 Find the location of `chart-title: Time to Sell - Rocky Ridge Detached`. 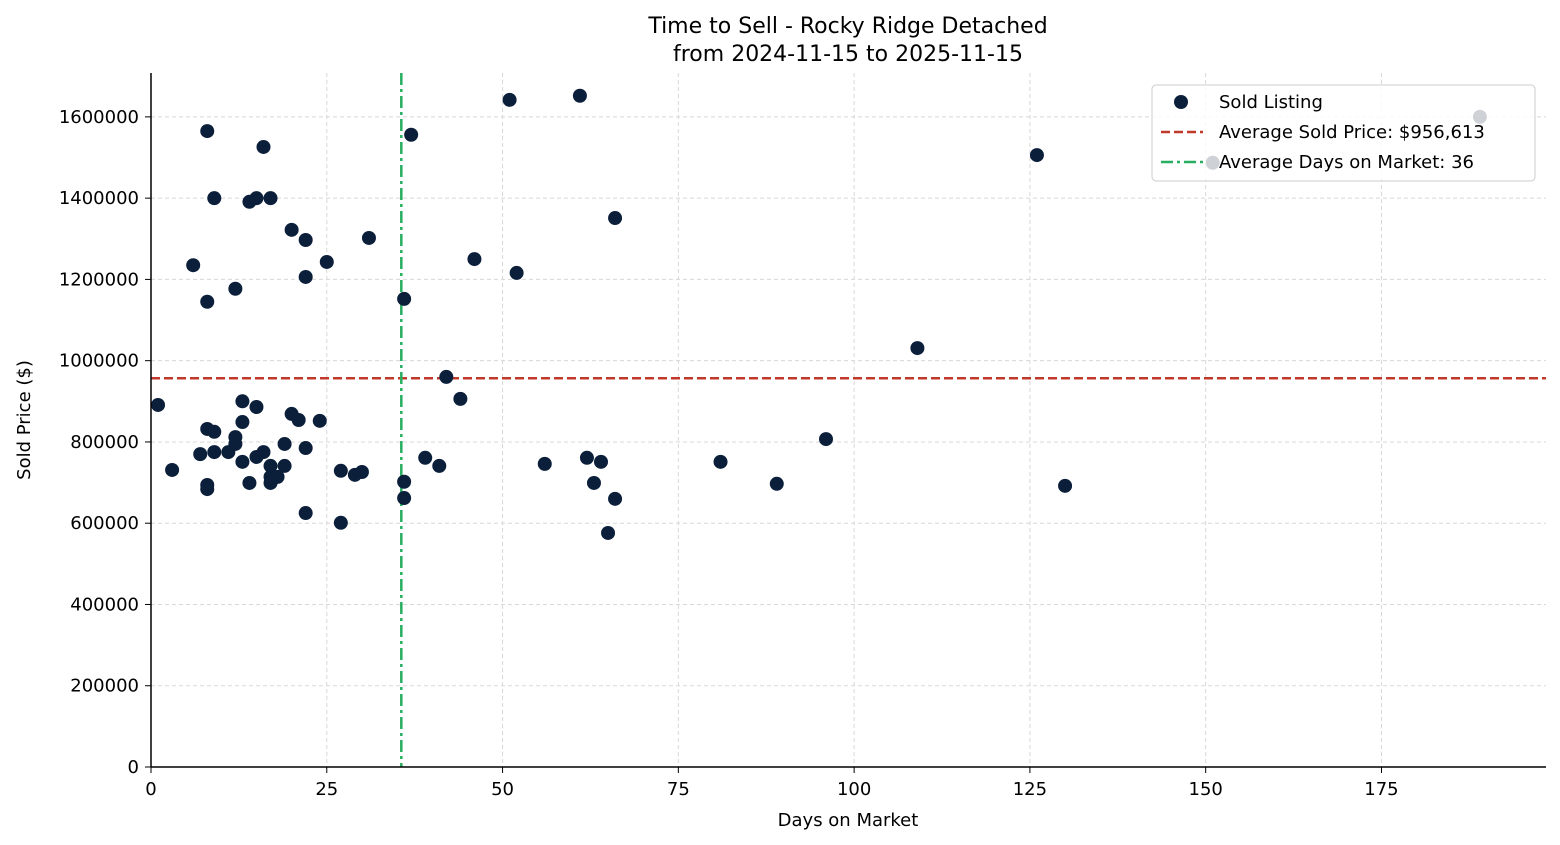

chart-title: Time to Sell - Rocky Ridge Detached is located at coordinates (847, 26).